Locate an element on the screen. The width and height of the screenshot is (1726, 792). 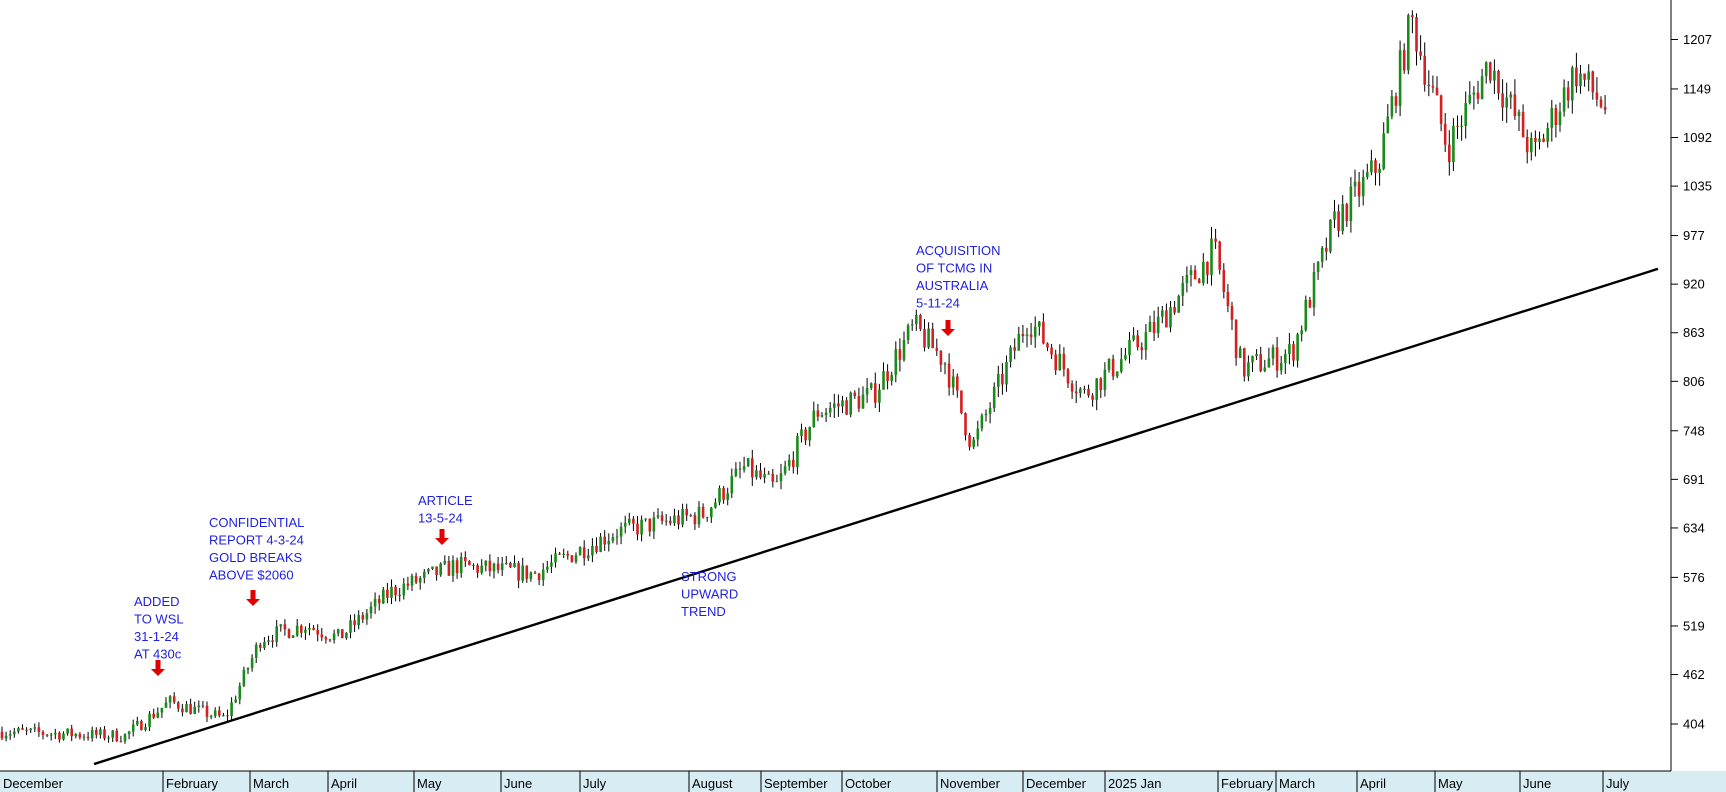
x-tick-label: March is located at coordinates (271, 783).